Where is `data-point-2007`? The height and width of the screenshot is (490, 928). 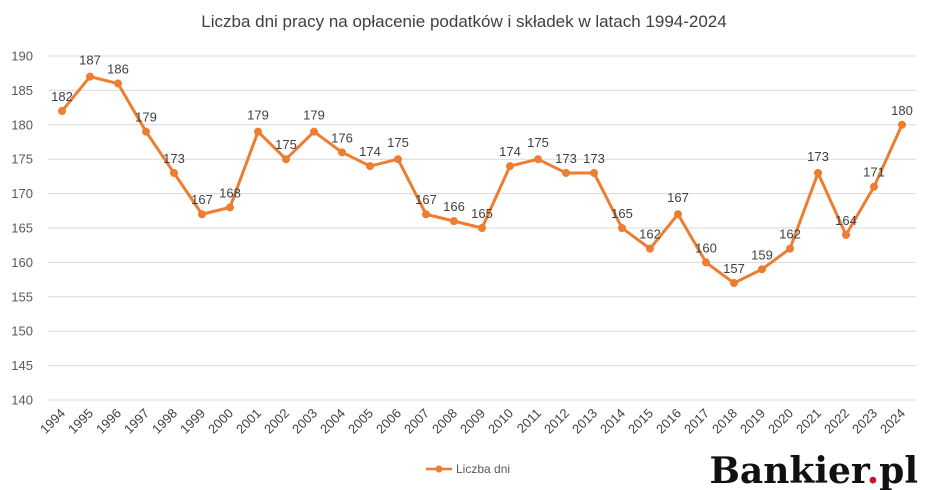
data-point-2007 is located at coordinates (426, 214).